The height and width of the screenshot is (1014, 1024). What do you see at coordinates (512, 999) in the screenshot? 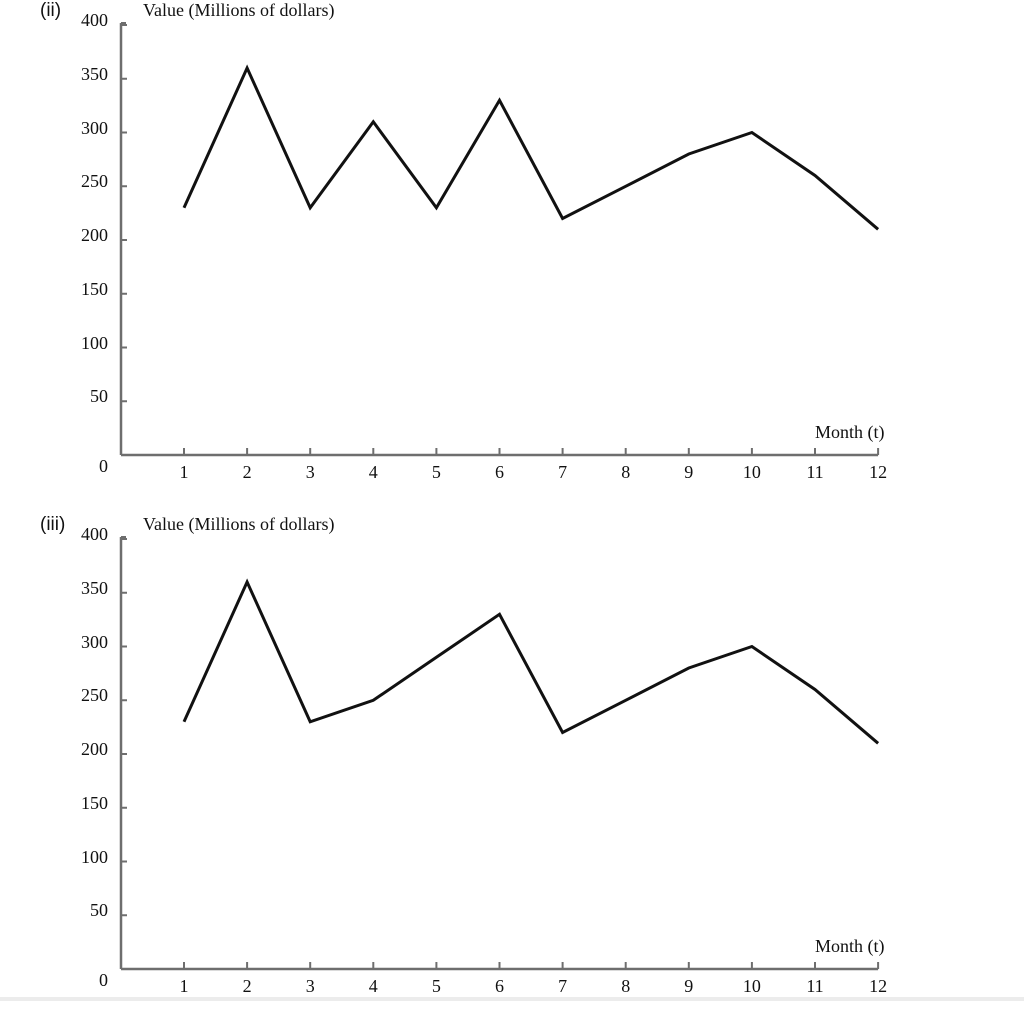
I see `bottom-strip` at bounding box center [512, 999].